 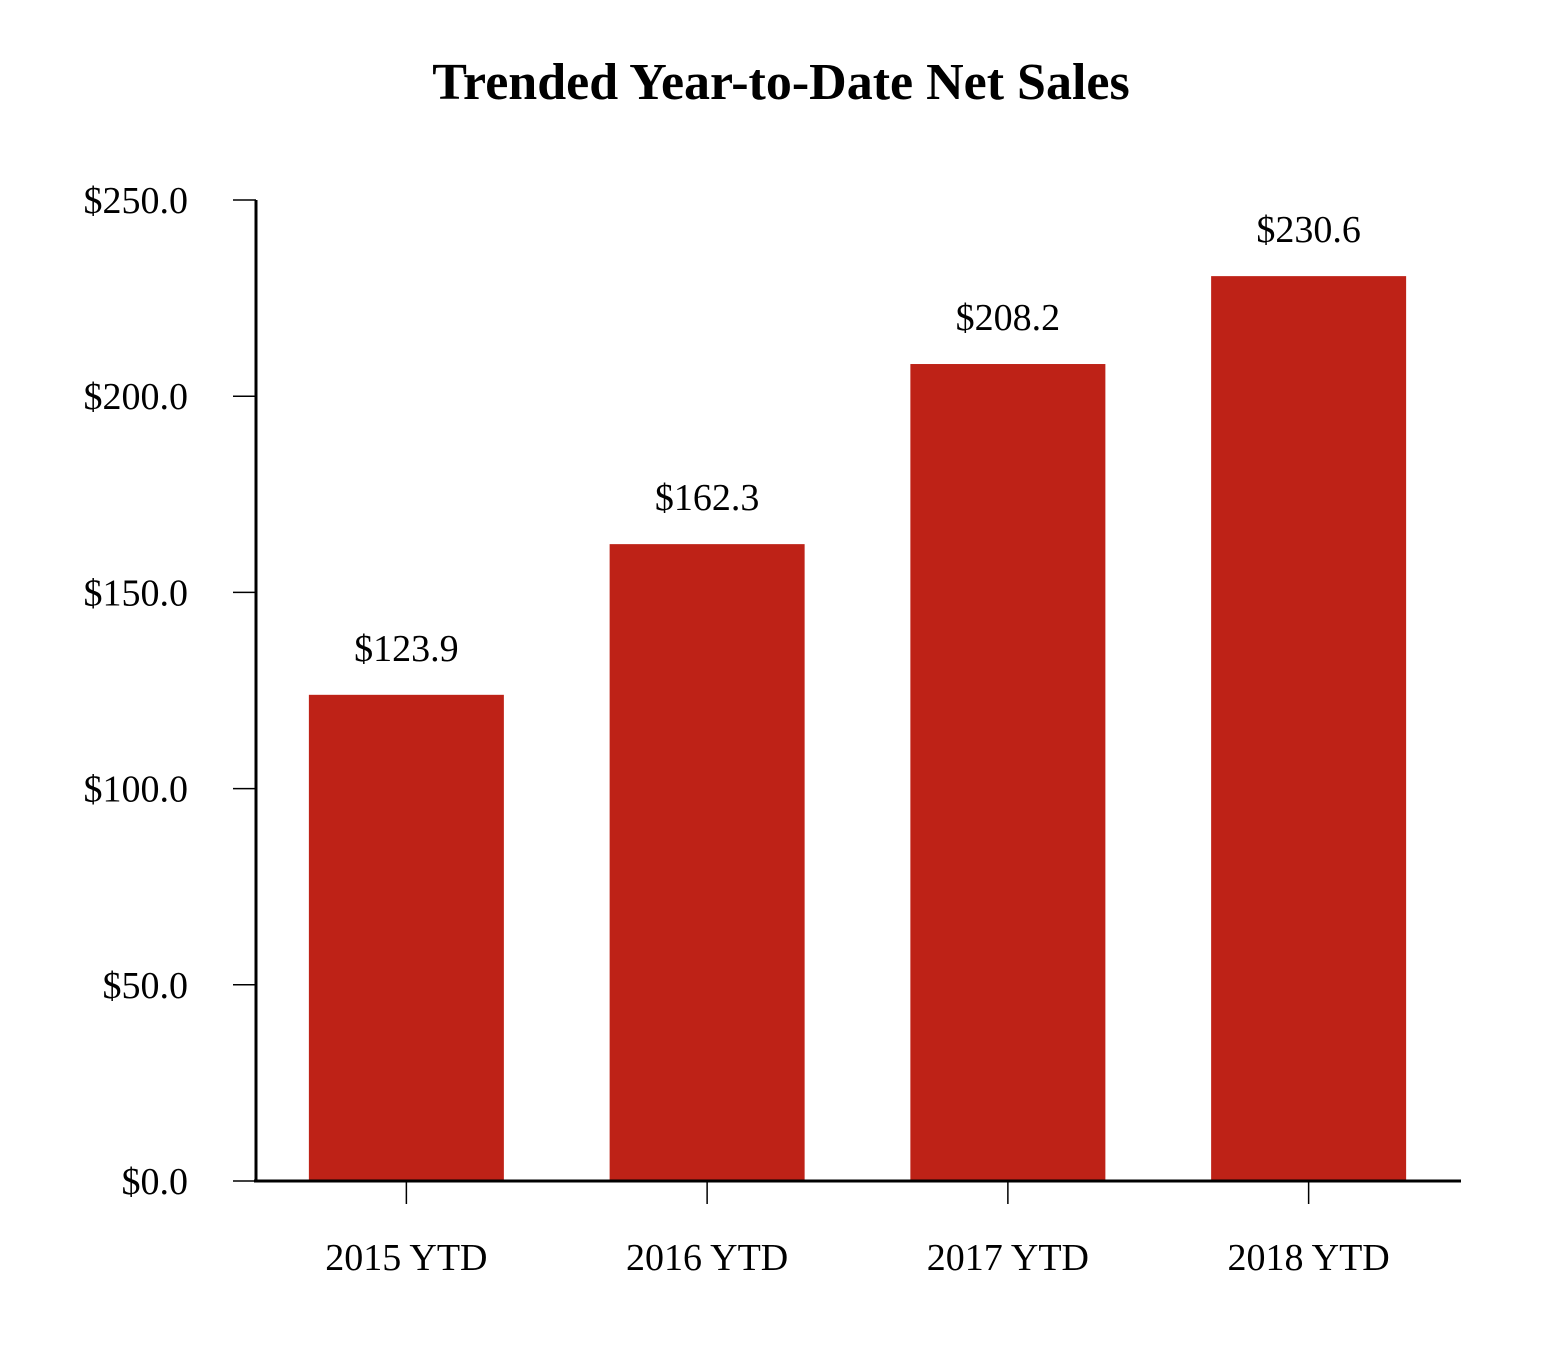 What do you see at coordinates (136, 201) in the screenshot?
I see `y-tick-label: $250.0` at bounding box center [136, 201].